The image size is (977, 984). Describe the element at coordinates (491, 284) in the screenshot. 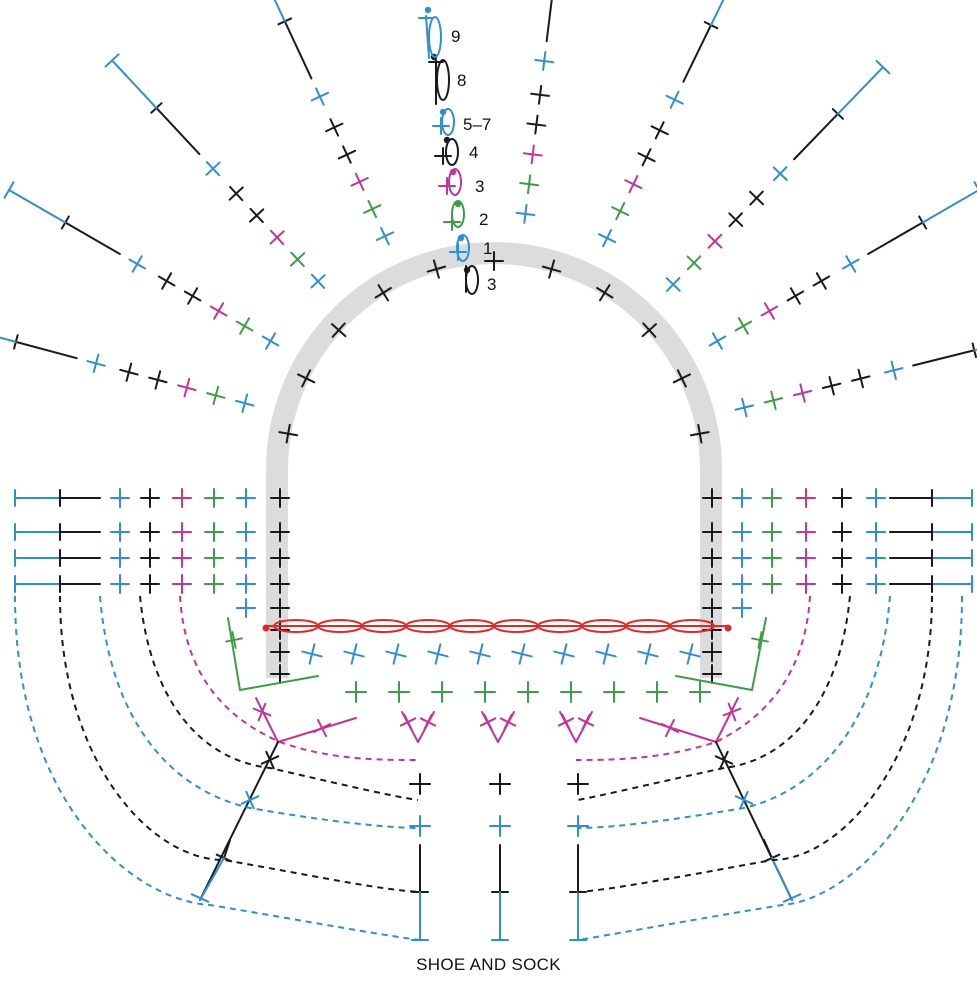

I see `row-label-3-bottom: 3` at that location.